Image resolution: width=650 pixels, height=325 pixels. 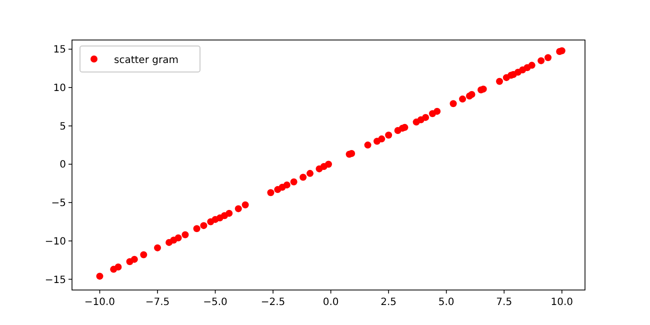 I want to click on y-tick-label: −15, so click(x=55, y=280).